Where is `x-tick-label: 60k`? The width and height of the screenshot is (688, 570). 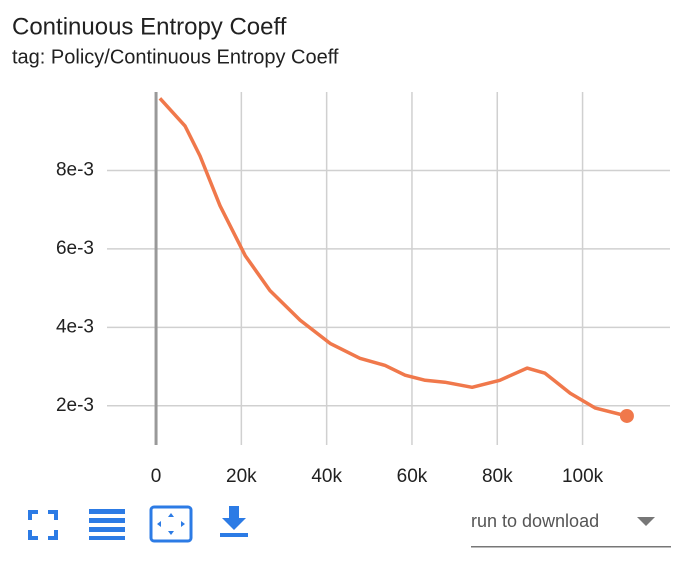 x-tick-label: 60k is located at coordinates (412, 476).